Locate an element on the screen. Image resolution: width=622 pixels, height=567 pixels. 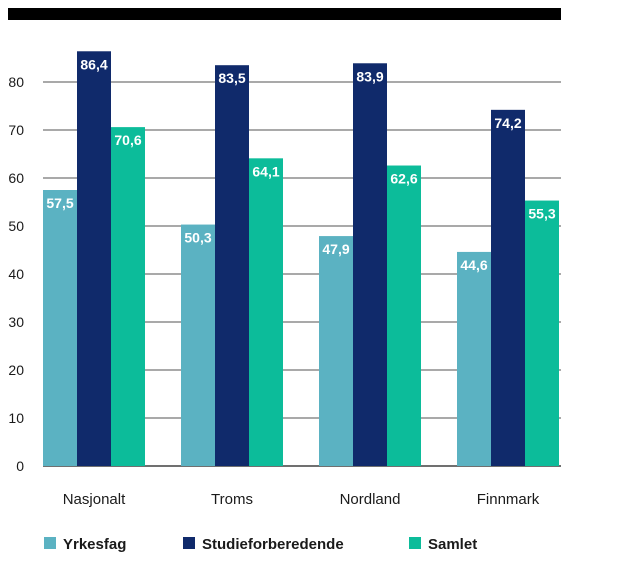
data-label: 47,9 is located at coordinates (335, 249).